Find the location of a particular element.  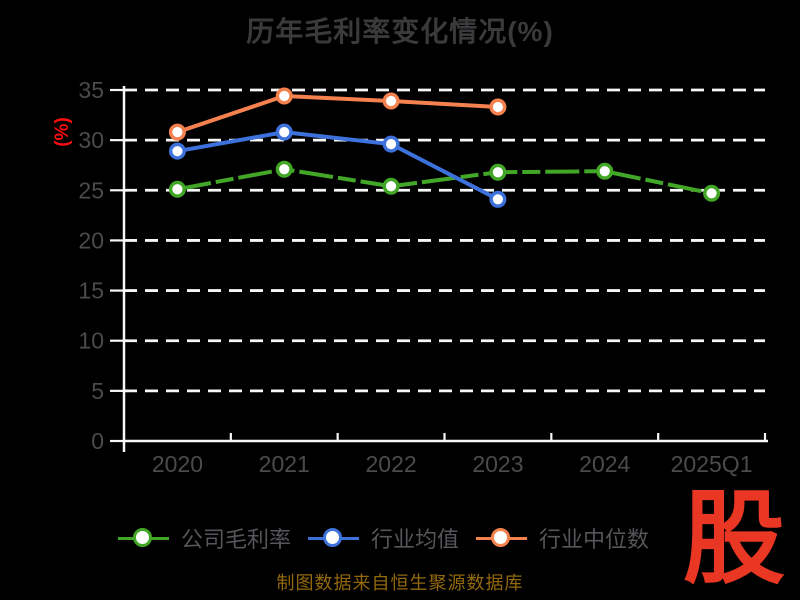

y-tick-label: 20 is located at coordinates (91, 240).